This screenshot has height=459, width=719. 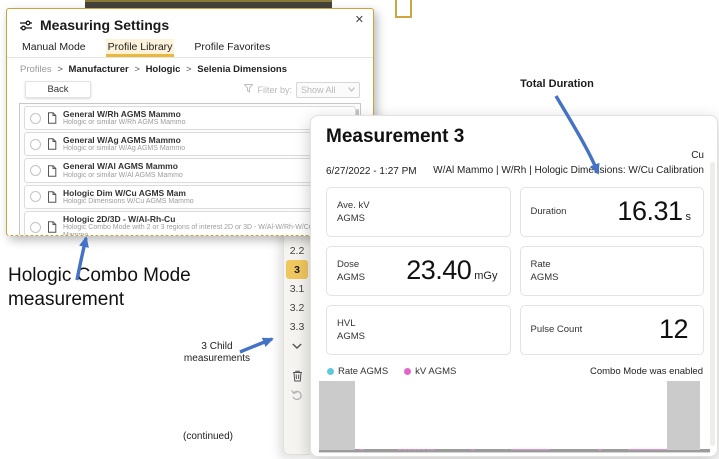 I want to click on chevron-down-icon, so click(x=297, y=345).